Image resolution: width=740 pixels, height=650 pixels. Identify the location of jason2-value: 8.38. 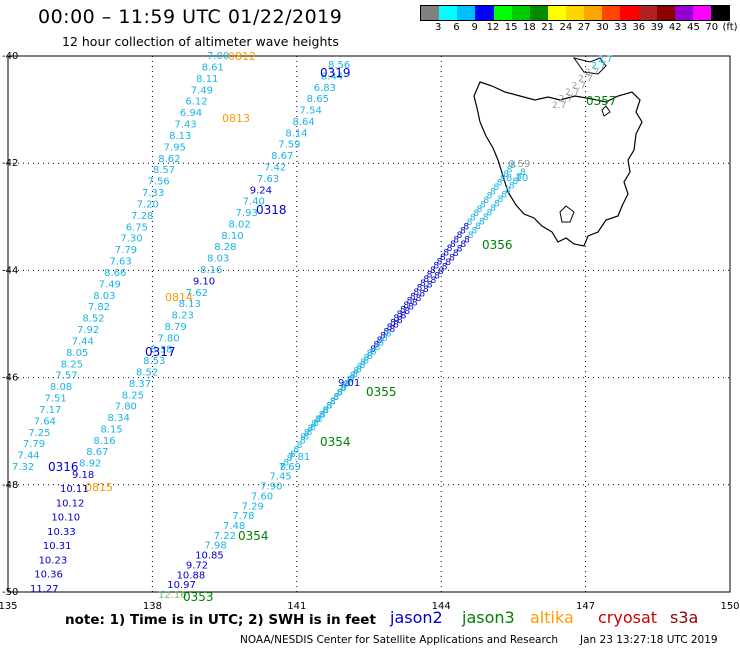
(161, 350).